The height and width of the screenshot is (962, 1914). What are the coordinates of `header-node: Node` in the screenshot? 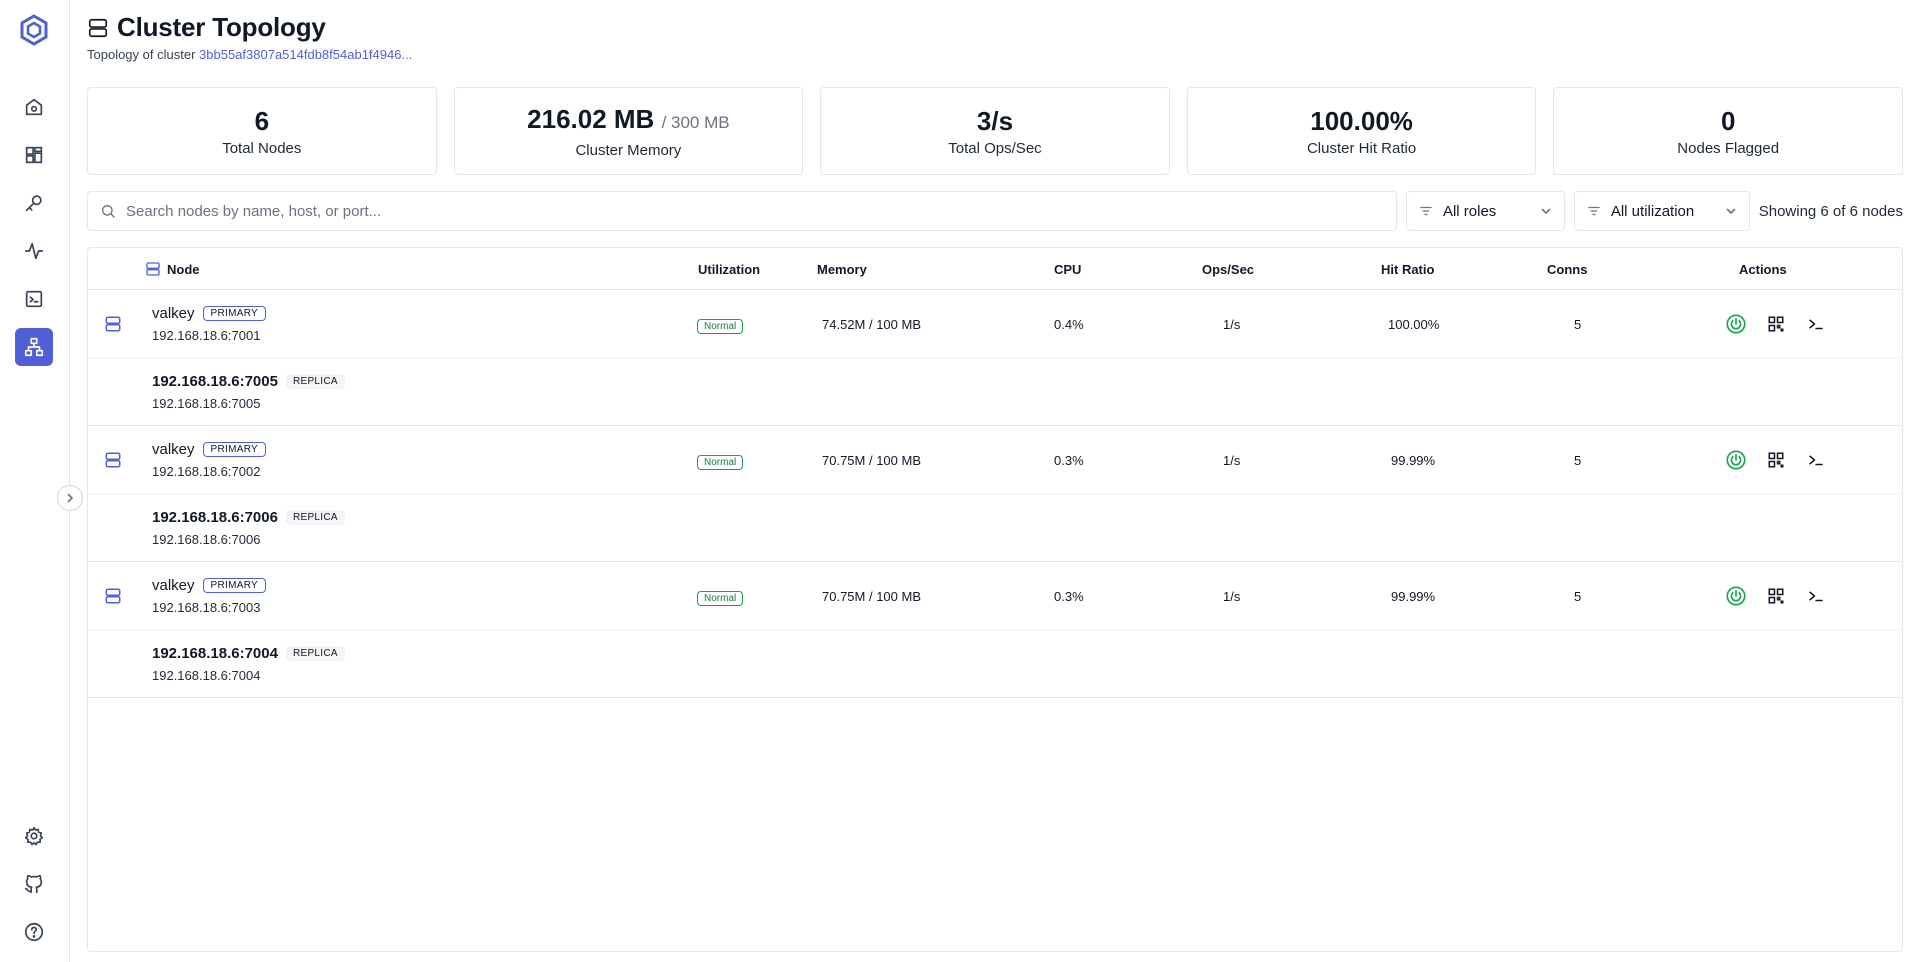 It's located at (172, 269).